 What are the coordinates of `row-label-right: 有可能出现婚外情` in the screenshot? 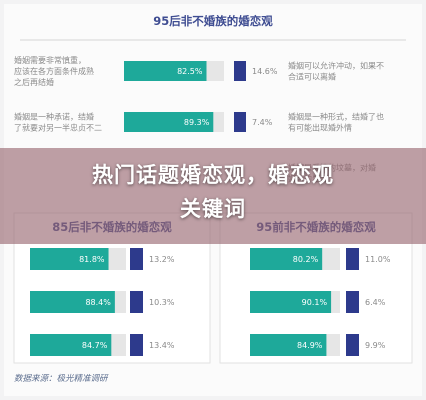 It's located at (320, 128).